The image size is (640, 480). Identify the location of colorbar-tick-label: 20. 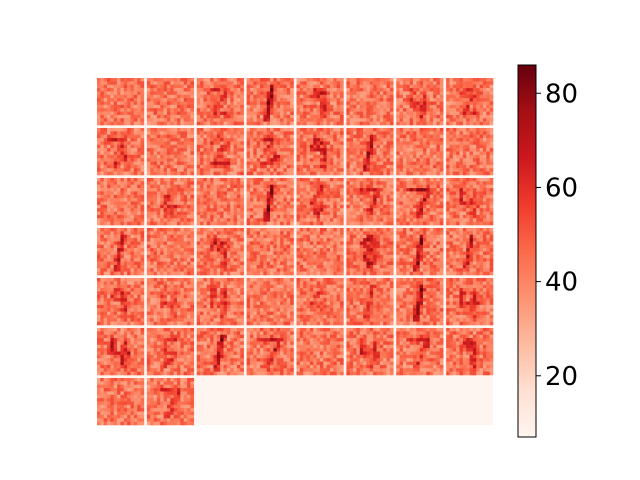
(561, 377).